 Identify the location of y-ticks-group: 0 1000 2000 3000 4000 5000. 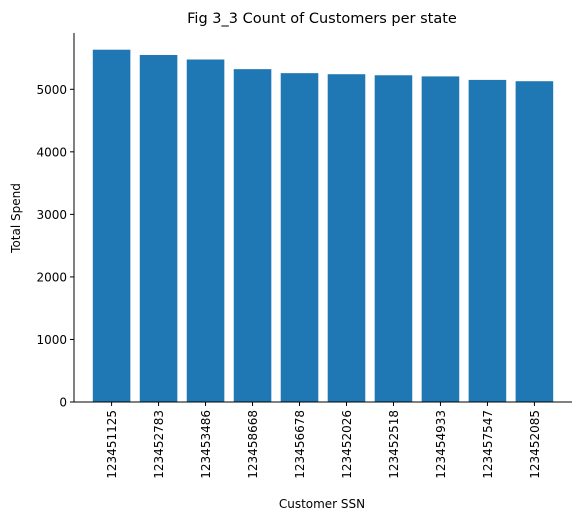
(55, 246).